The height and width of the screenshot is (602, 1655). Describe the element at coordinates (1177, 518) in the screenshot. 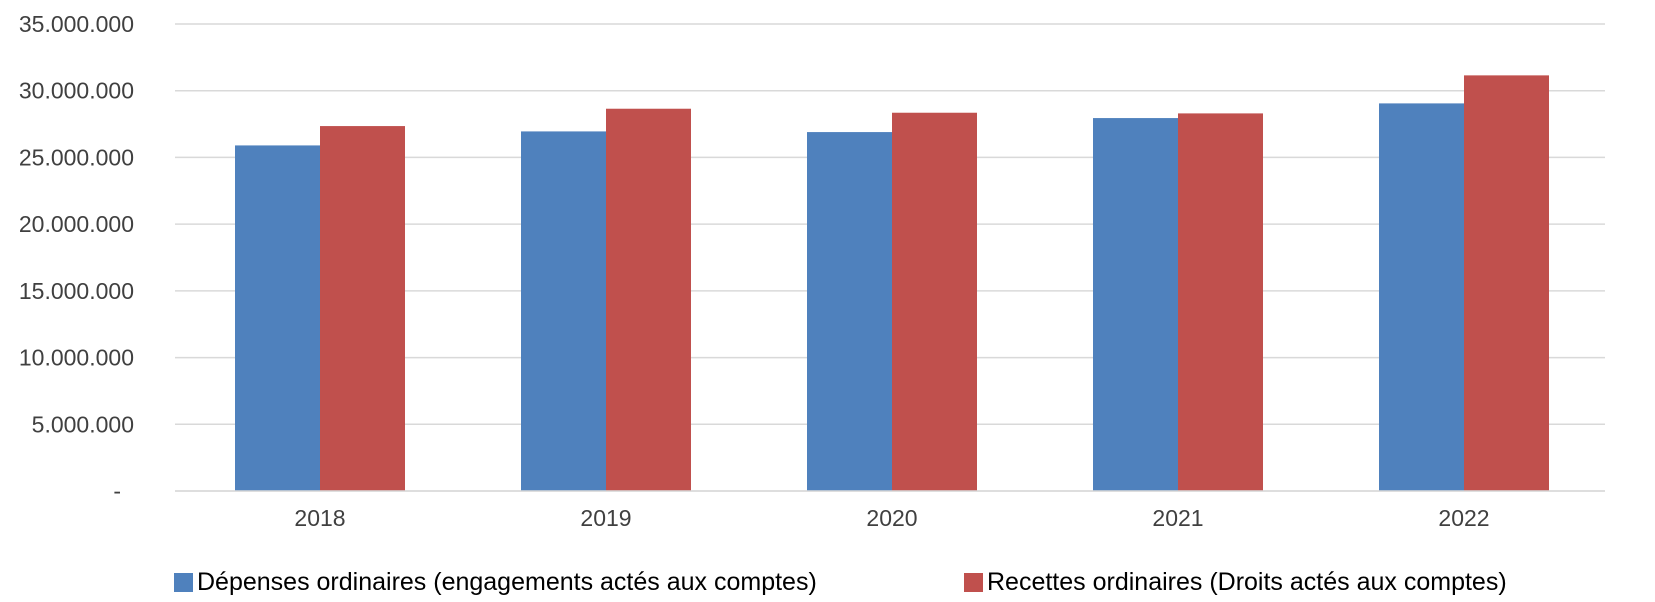

I see `x-tick-label: 2021` at that location.